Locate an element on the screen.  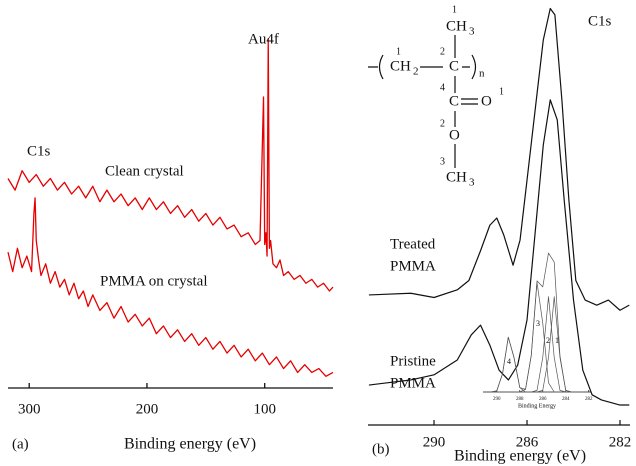
structure: 1 CH 3 1 CH 2 2 C n 4 C O 1 2 O 3 CH 3 is located at coordinates (436, 96).